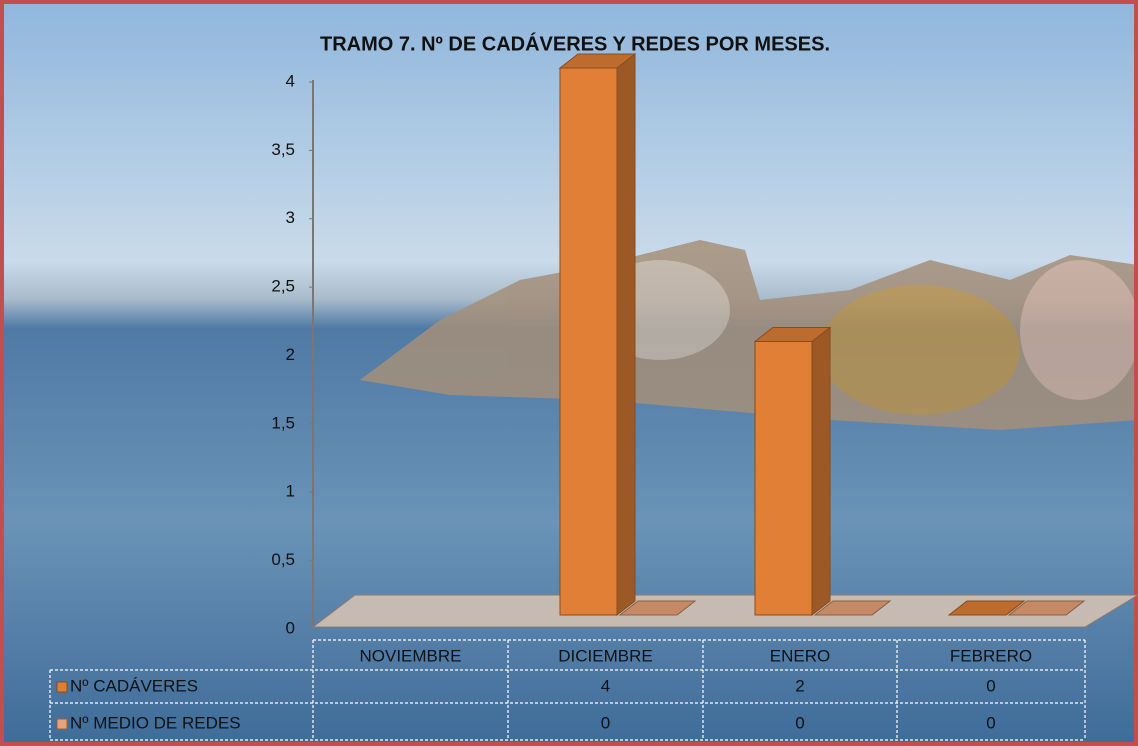 The height and width of the screenshot is (746, 1138). I want to click on y-tick-label: 1,5, so click(283, 422).